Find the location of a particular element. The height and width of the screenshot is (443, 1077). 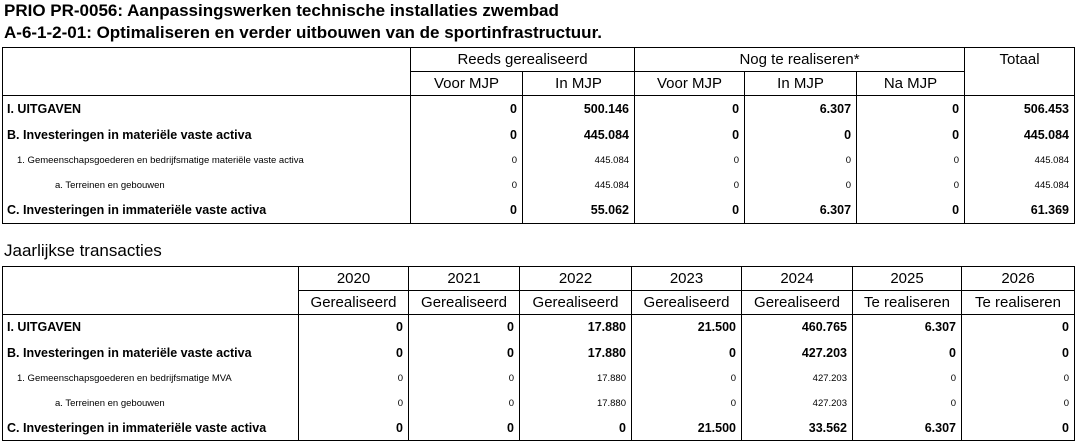

year-header: 2025 is located at coordinates (907, 278).